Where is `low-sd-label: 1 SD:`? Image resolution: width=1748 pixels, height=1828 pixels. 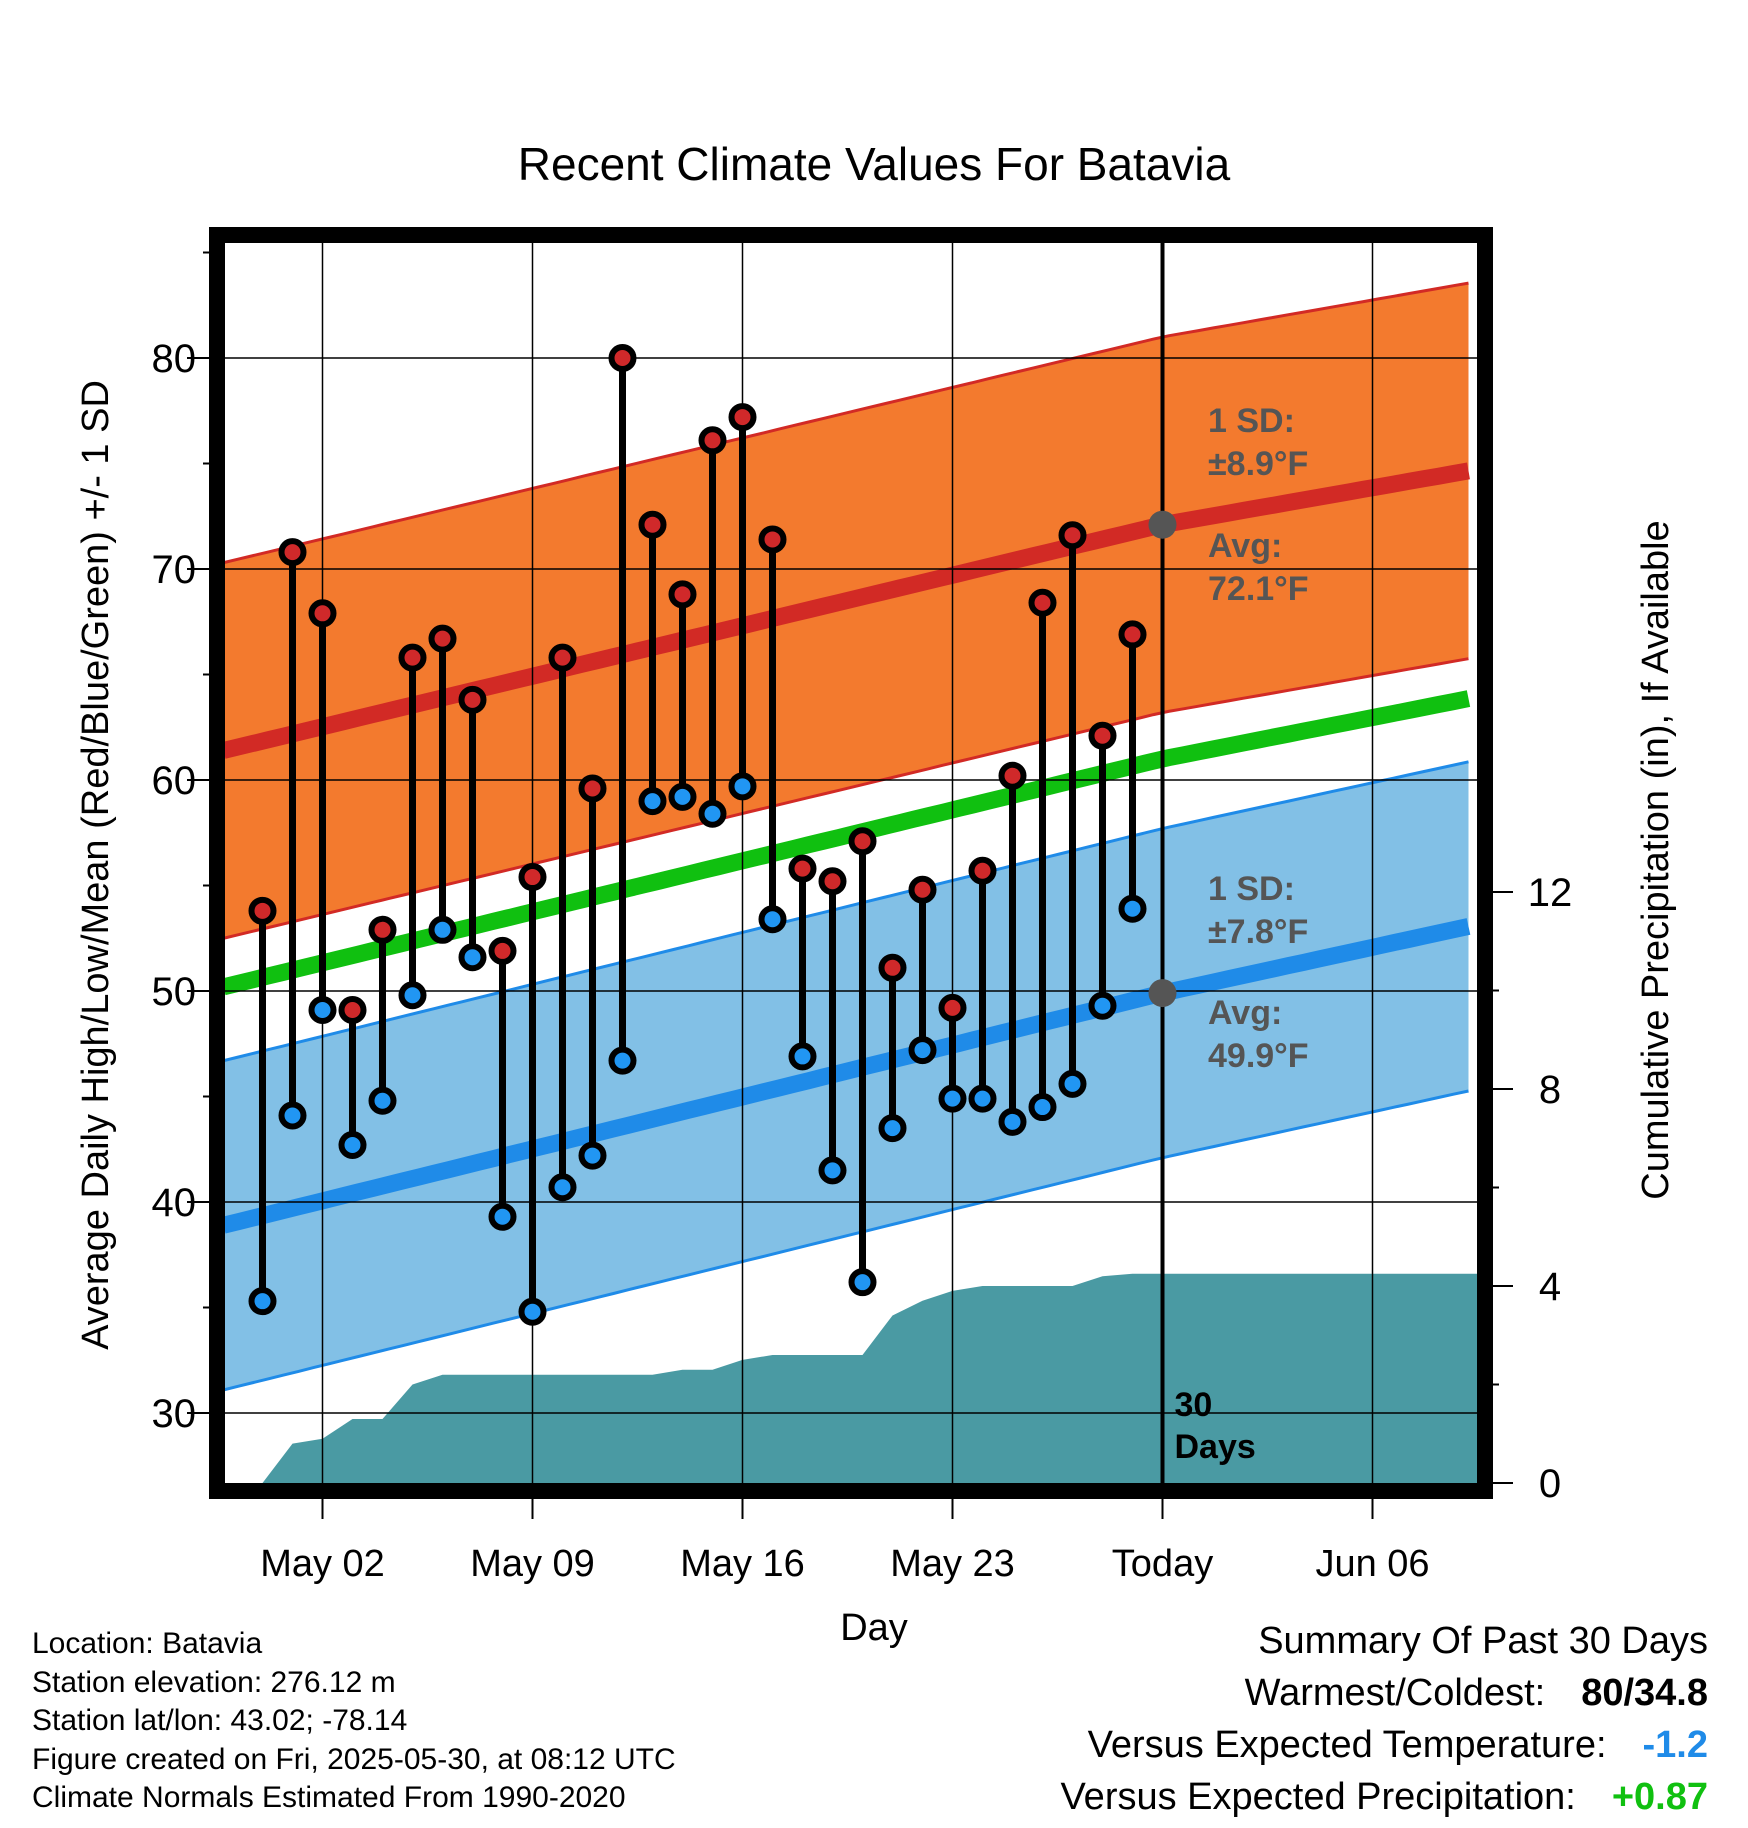
low-sd-label: 1 SD: is located at coordinates (1251, 889).